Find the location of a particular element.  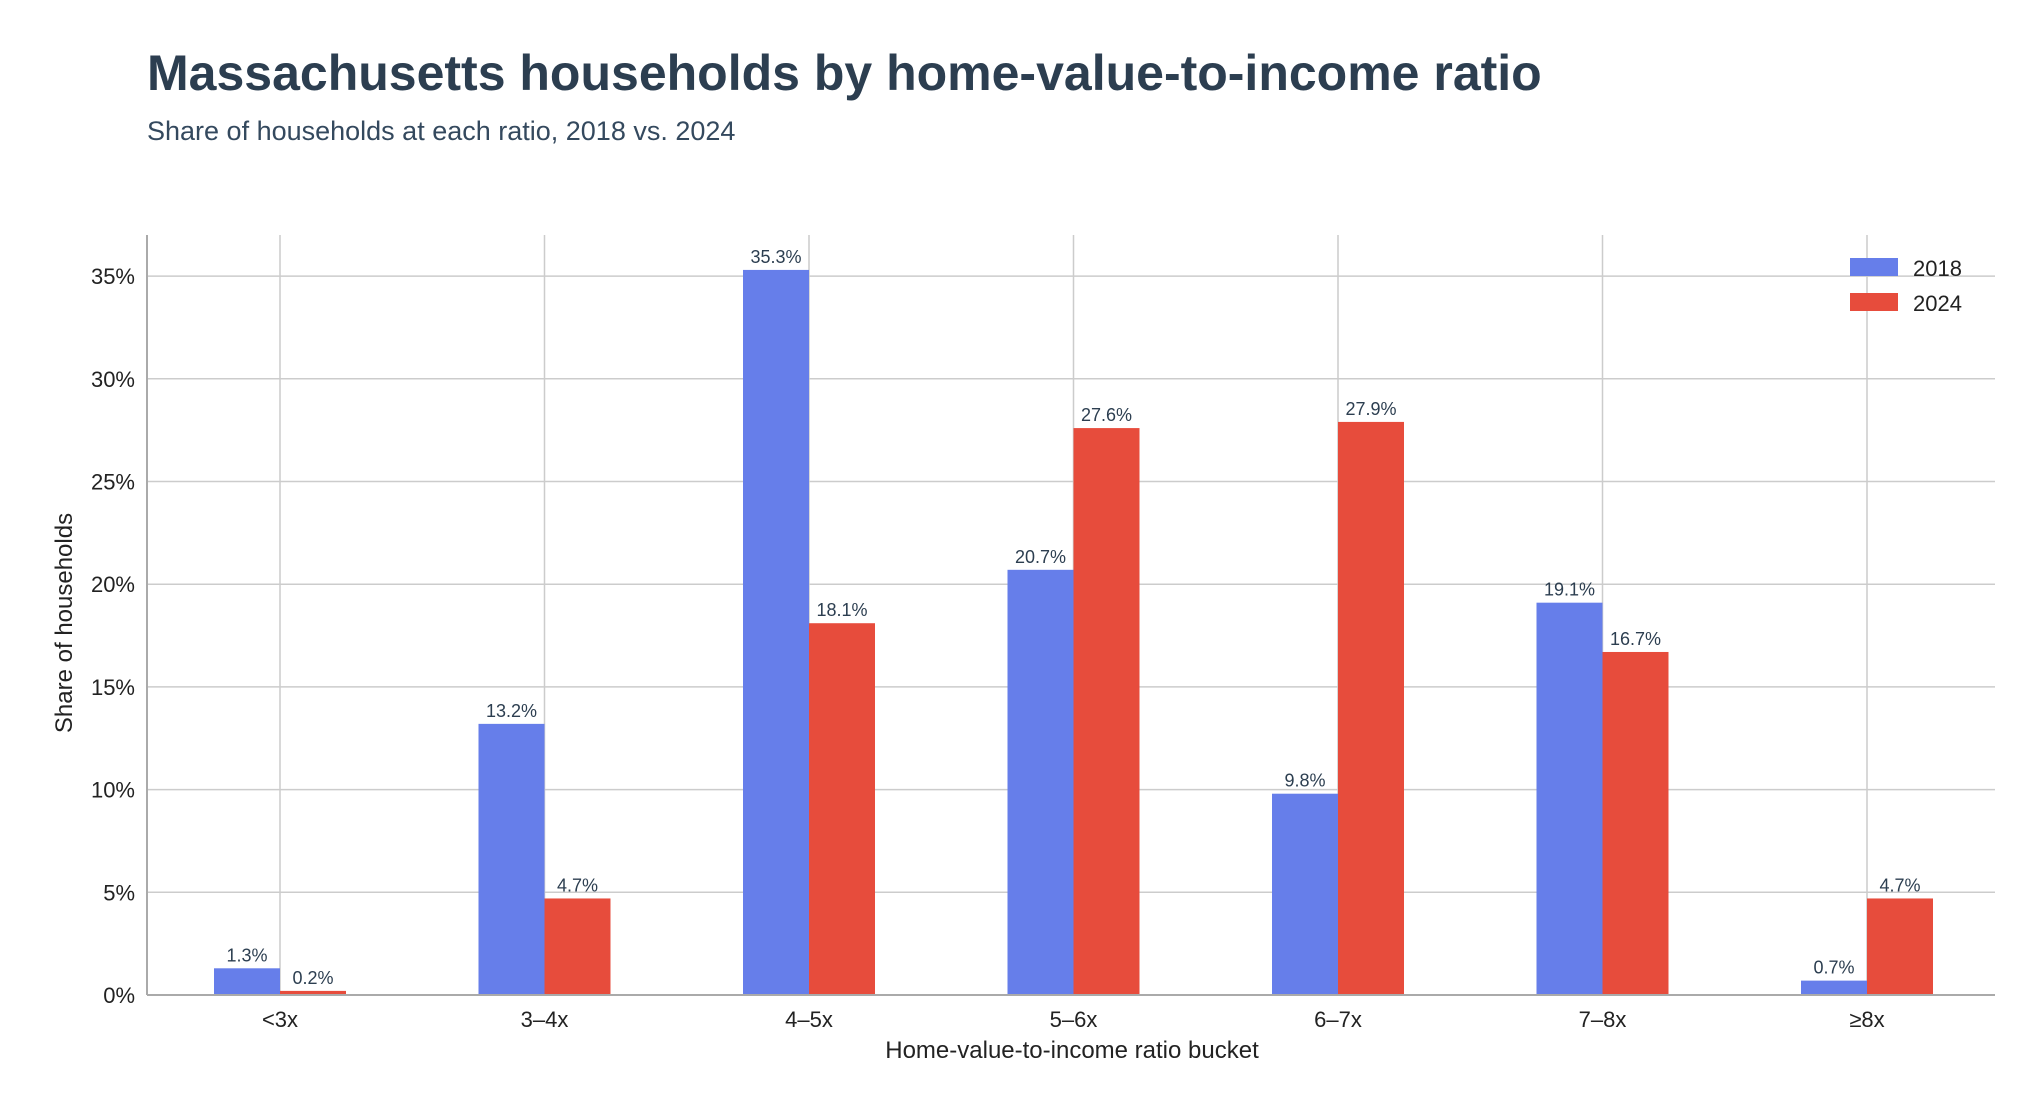

legend-label-2018: 2018 is located at coordinates (1937, 268).